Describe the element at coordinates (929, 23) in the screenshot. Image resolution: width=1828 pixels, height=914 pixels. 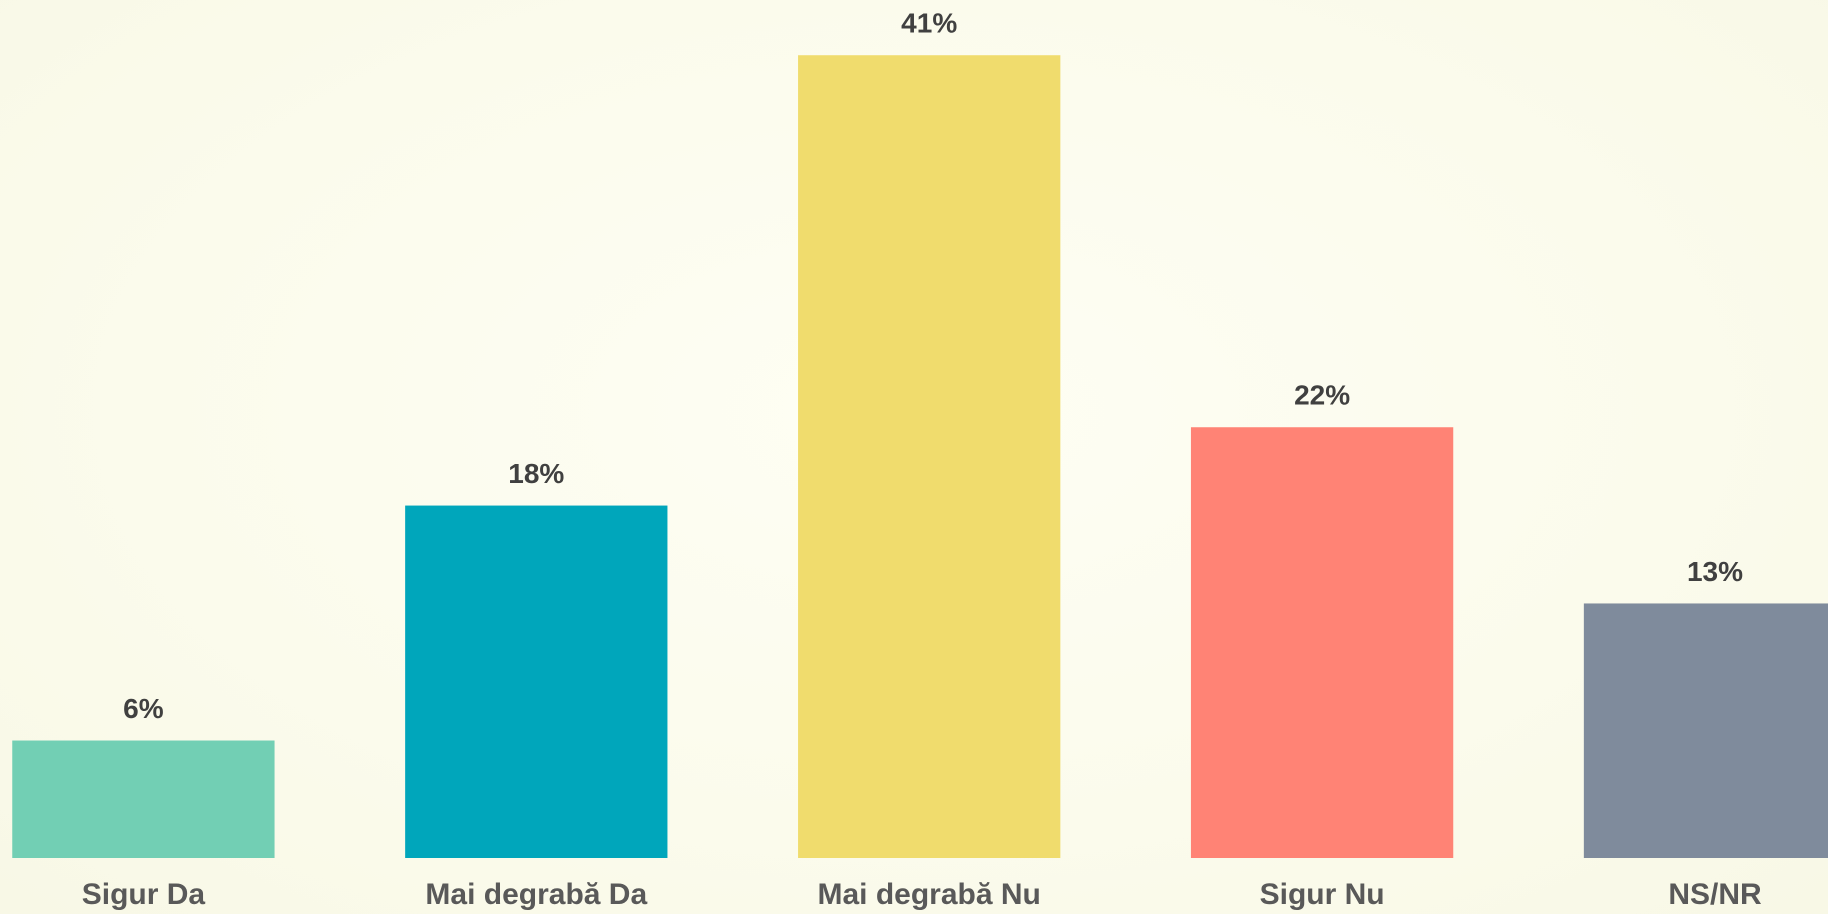
I see `data-label: 41%` at that location.